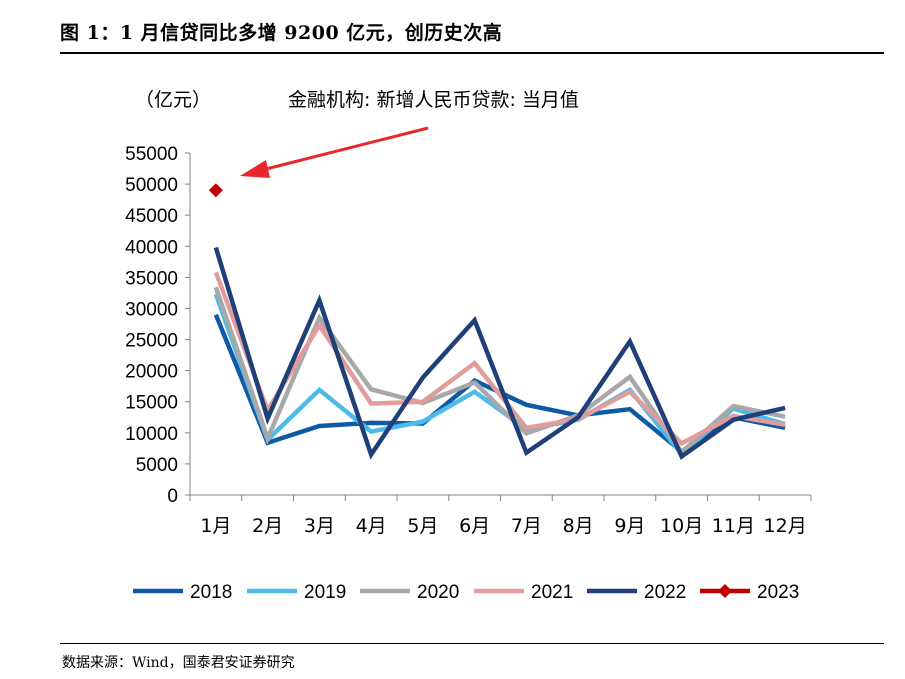 The image size is (905, 679). I want to click on source-rule, so click(472, 643).